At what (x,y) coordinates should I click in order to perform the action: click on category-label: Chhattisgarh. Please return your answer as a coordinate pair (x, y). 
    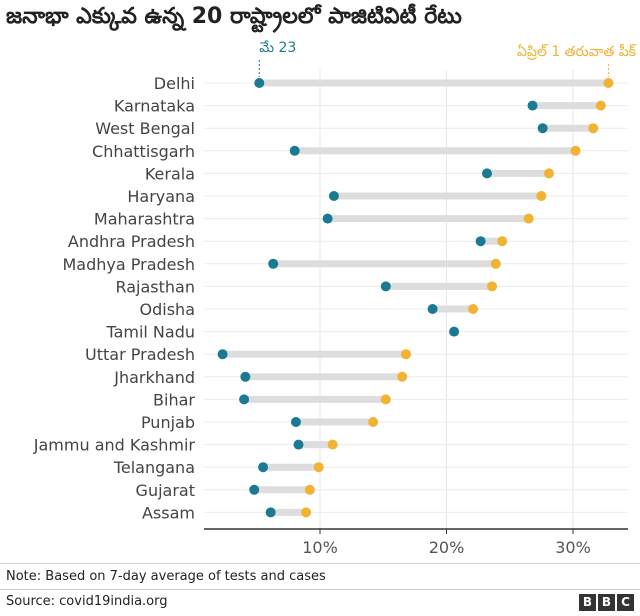
    Looking at the image, I should click on (143, 151).